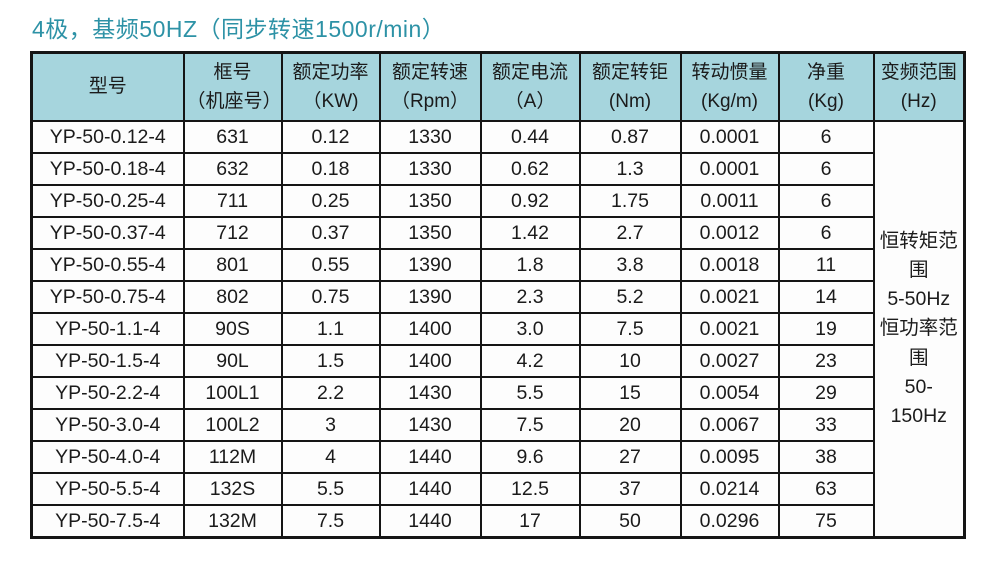 This screenshot has height=564, width=993. I want to click on table-cell: 0.0067, so click(729, 425).